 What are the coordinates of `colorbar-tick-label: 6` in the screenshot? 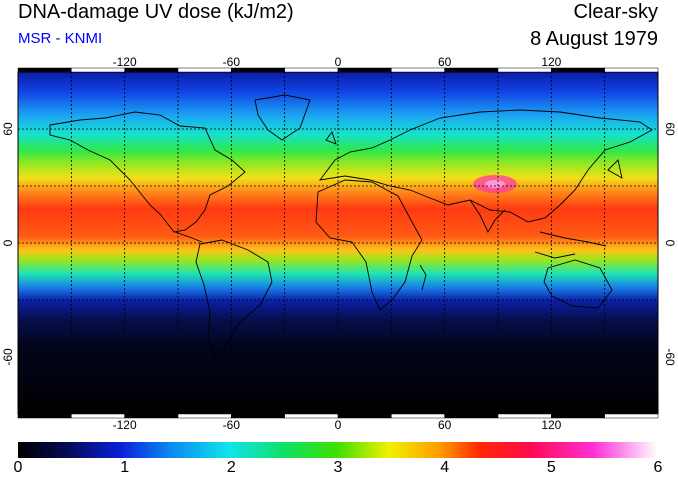 It's located at (658, 467).